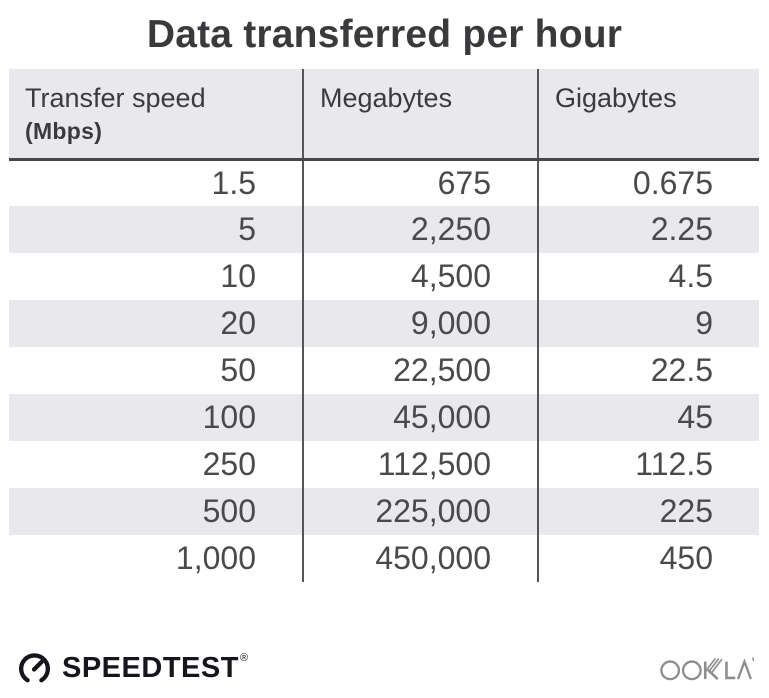 Image resolution: width=769 pixels, height=698 pixels. What do you see at coordinates (648, 370) in the screenshot?
I see `cell-gigabytes: 22.5` at bounding box center [648, 370].